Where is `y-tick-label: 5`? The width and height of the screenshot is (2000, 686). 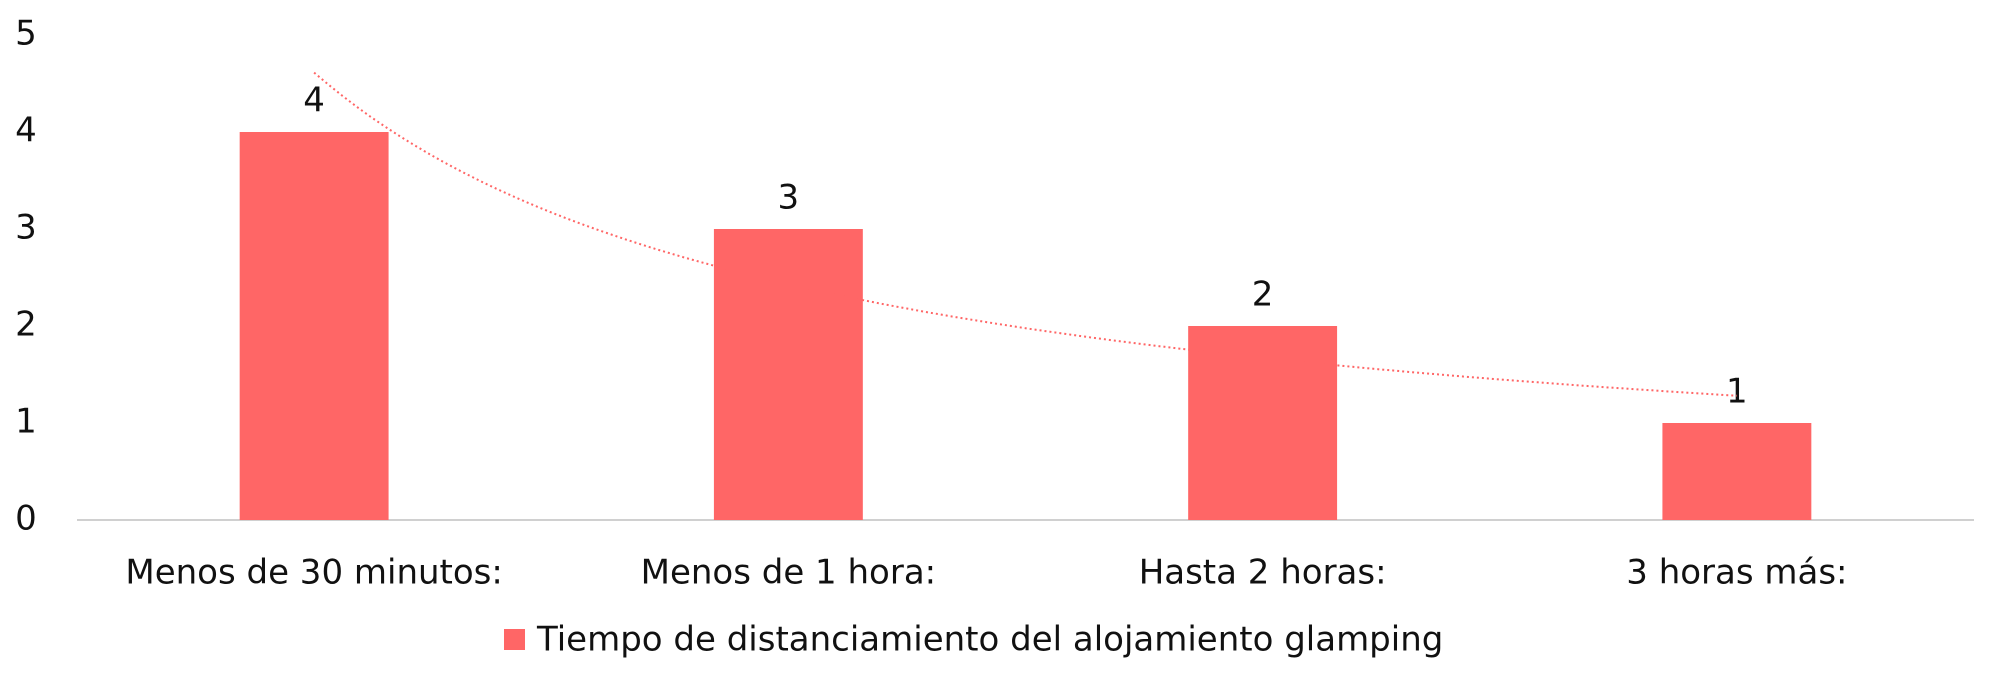
y-tick-label: 5 is located at coordinates (26, 34).